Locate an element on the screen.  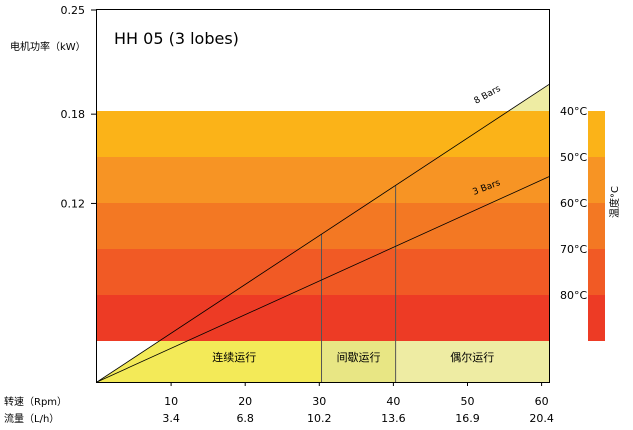
region-label-1: 连续运行 is located at coordinates (234, 357).